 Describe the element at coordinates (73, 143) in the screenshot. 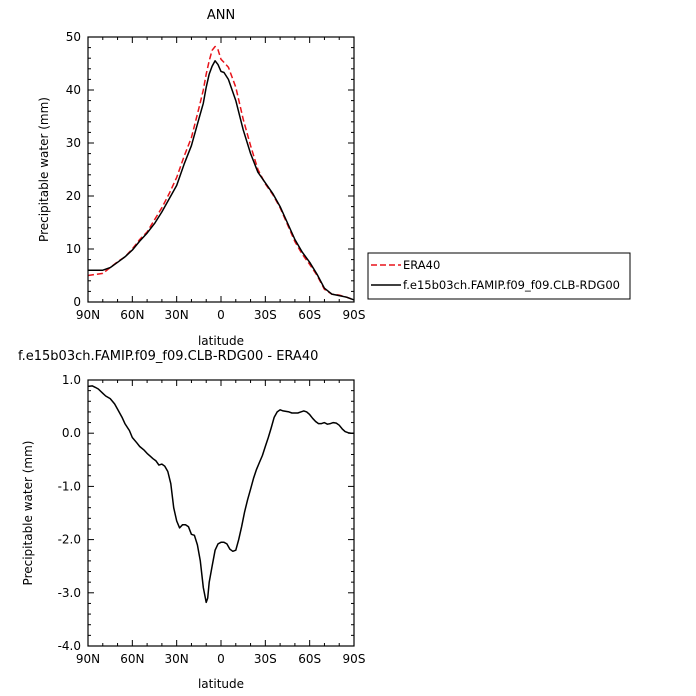

I see `y-tick-label: 30` at that location.